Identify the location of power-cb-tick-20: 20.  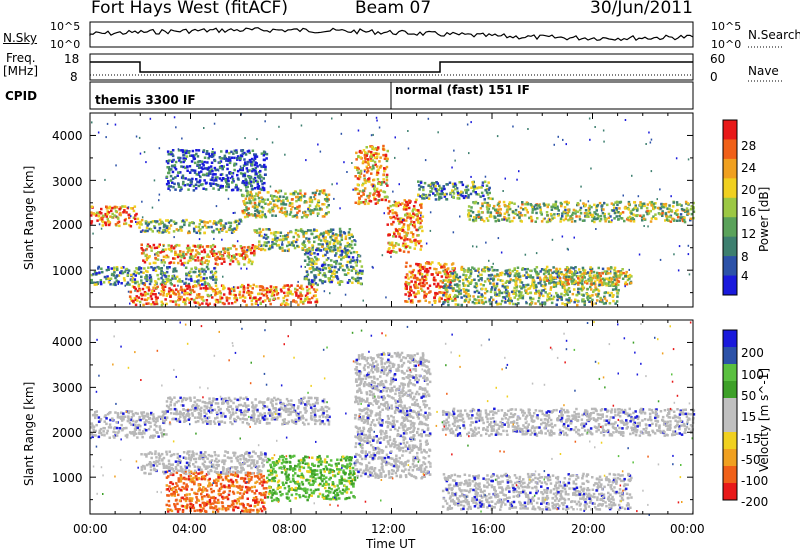
(749, 190).